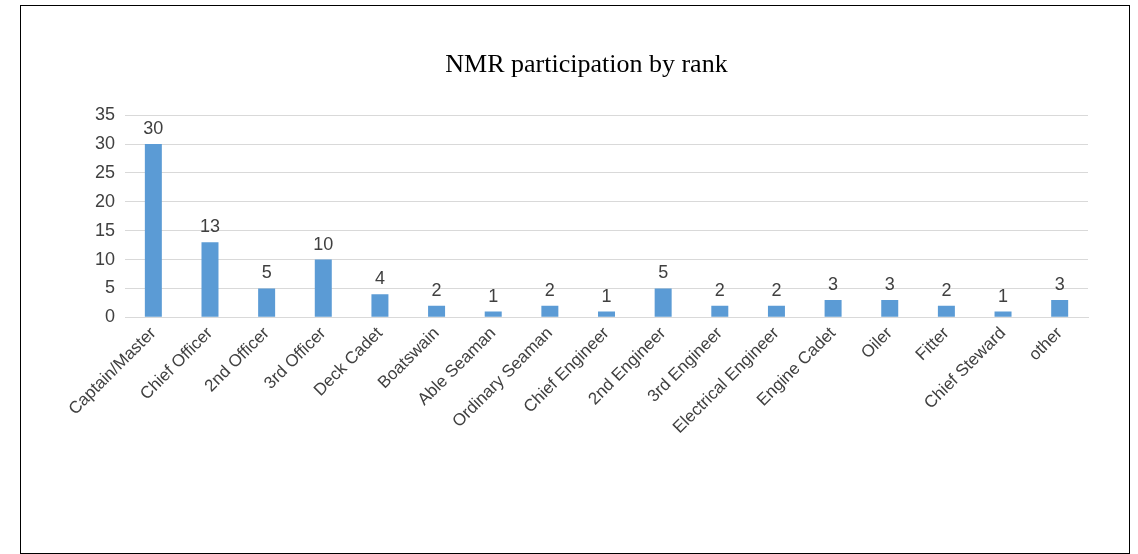  I want to click on y-tick-label: 5, so click(110, 287).